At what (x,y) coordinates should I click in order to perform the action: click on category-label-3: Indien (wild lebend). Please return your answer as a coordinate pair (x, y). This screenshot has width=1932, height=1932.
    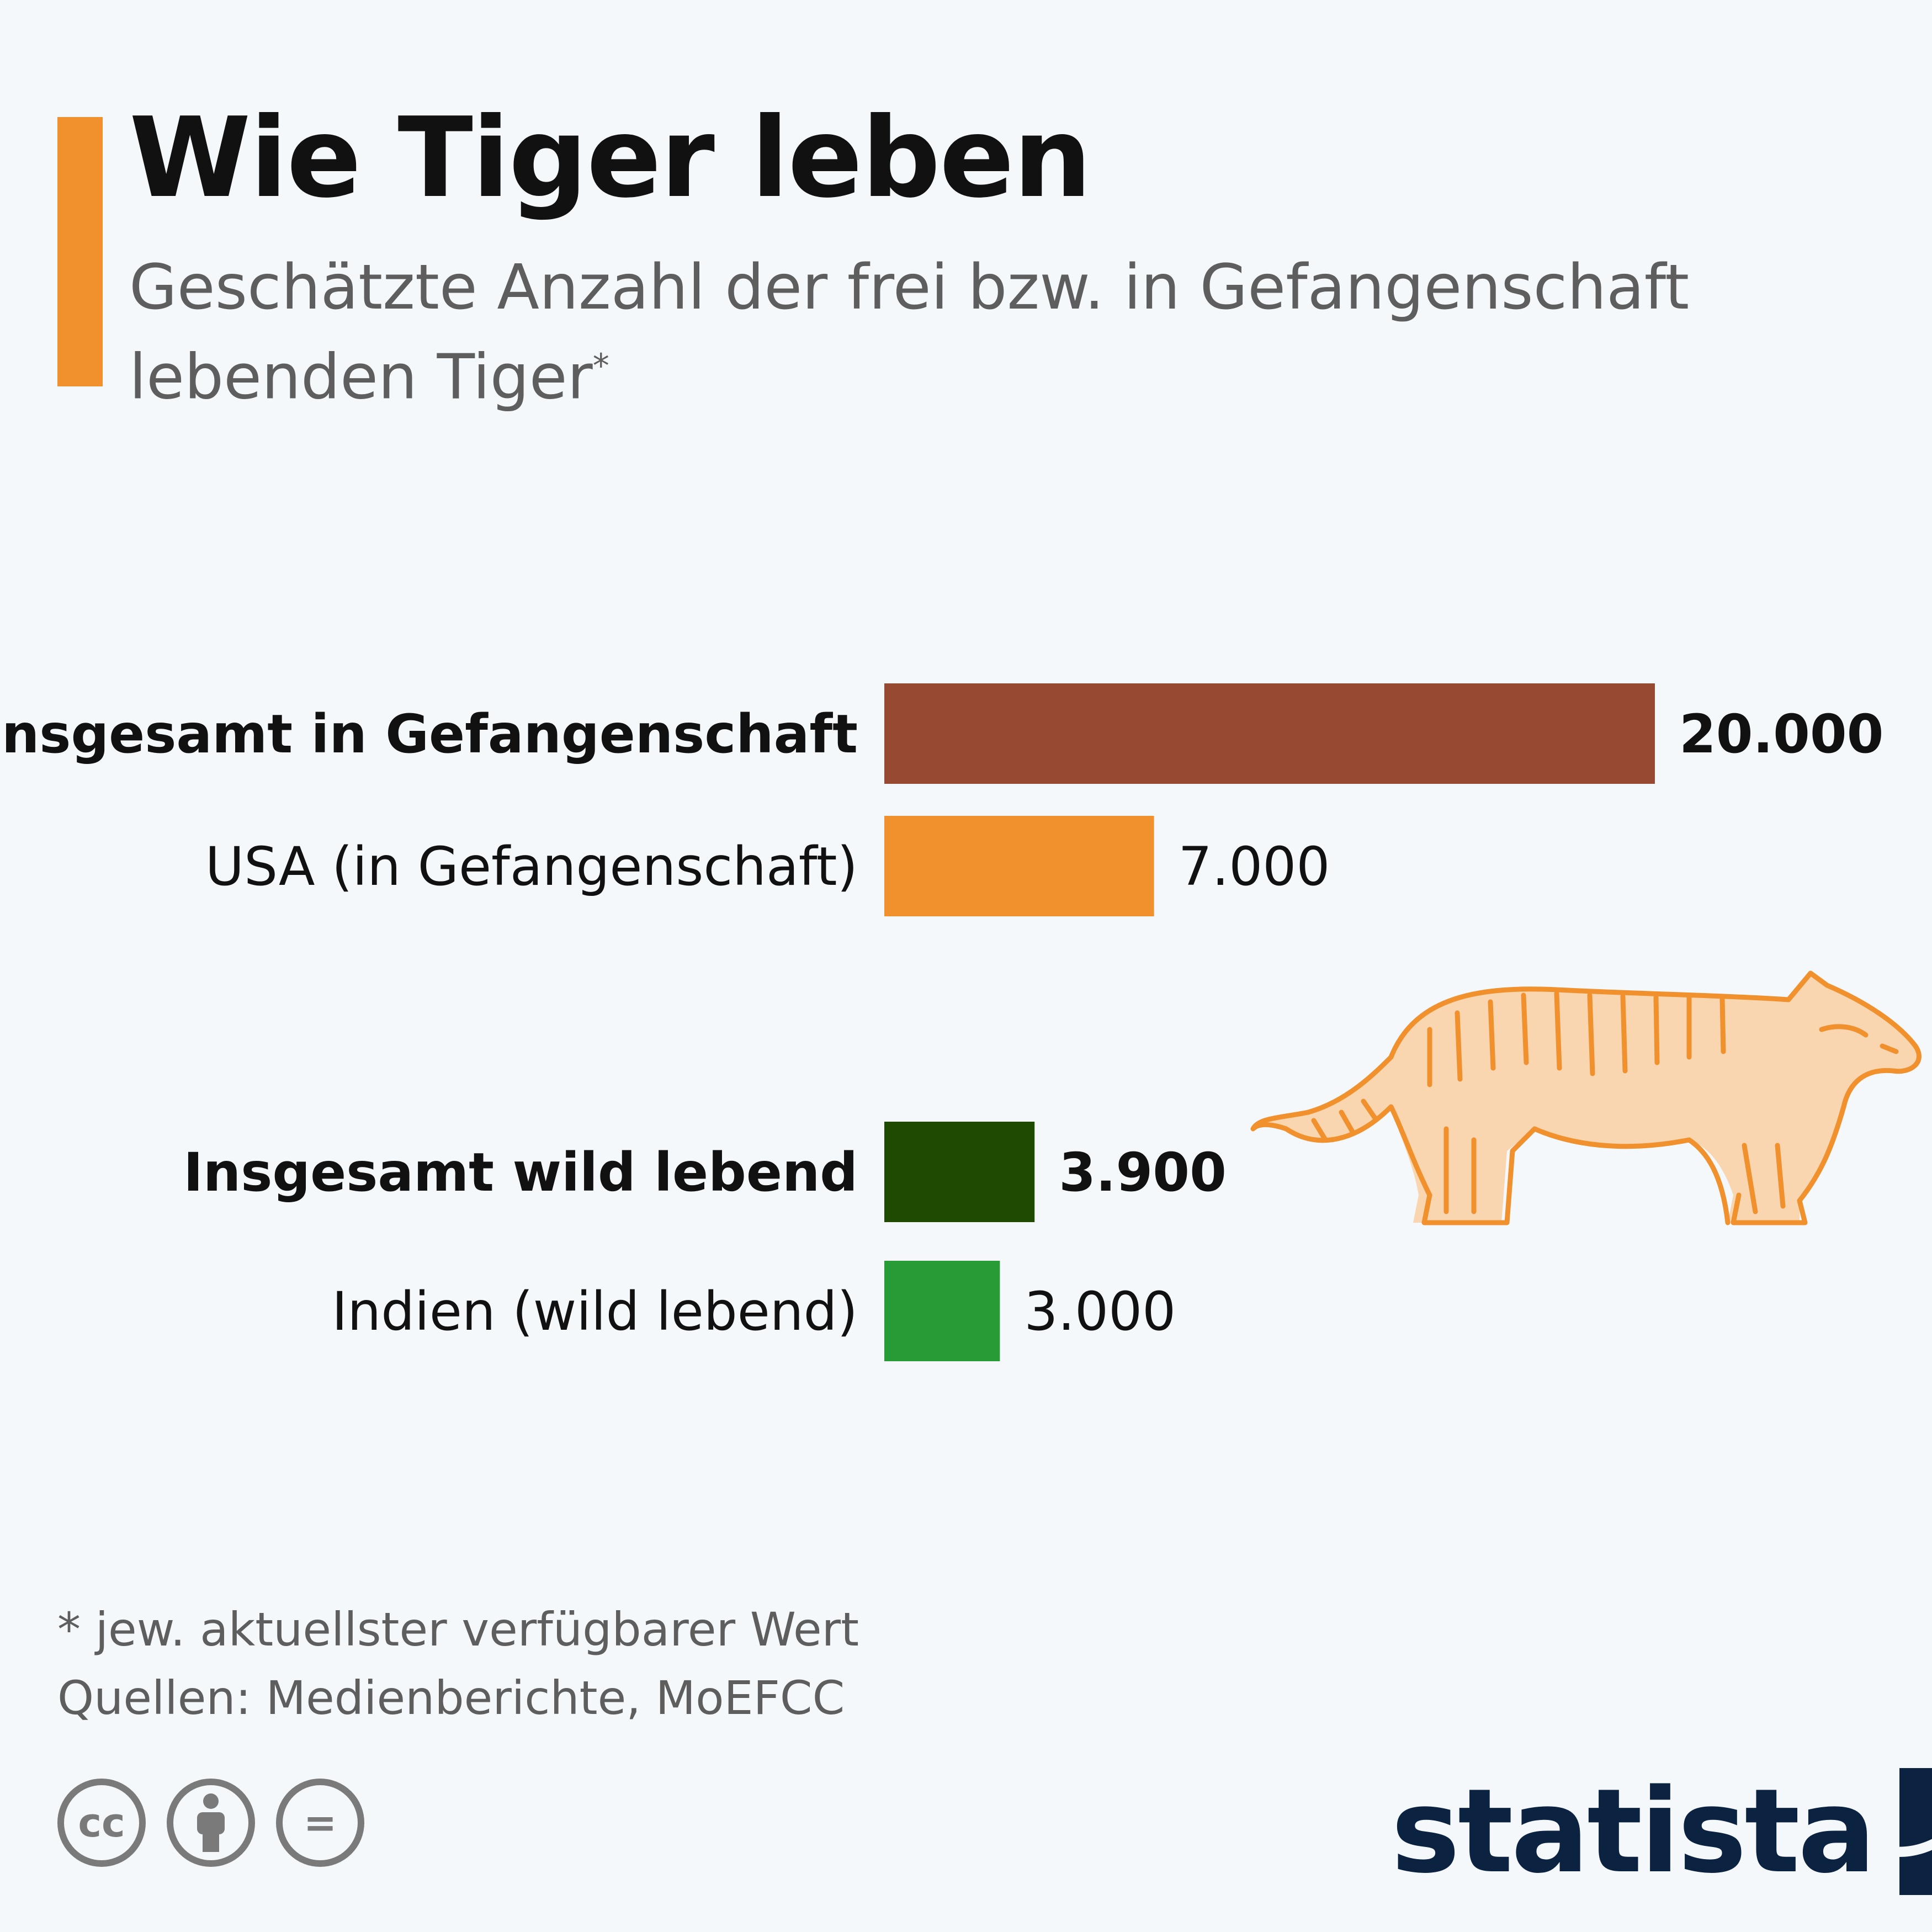
    Looking at the image, I should click on (595, 1312).